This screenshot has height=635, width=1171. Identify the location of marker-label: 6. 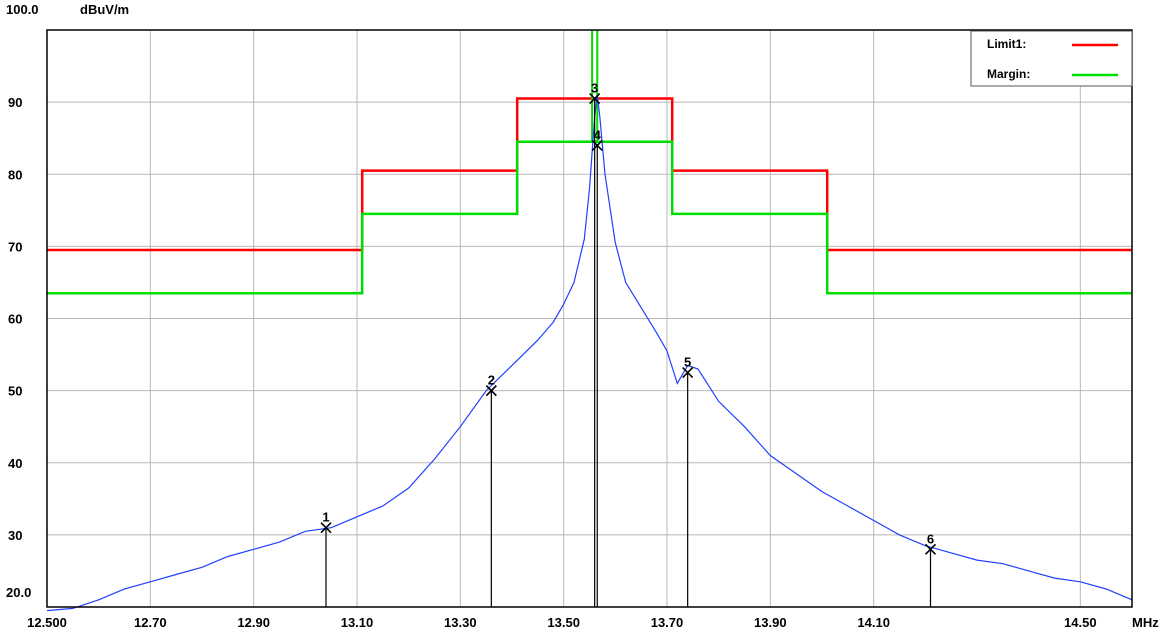
(930, 538).